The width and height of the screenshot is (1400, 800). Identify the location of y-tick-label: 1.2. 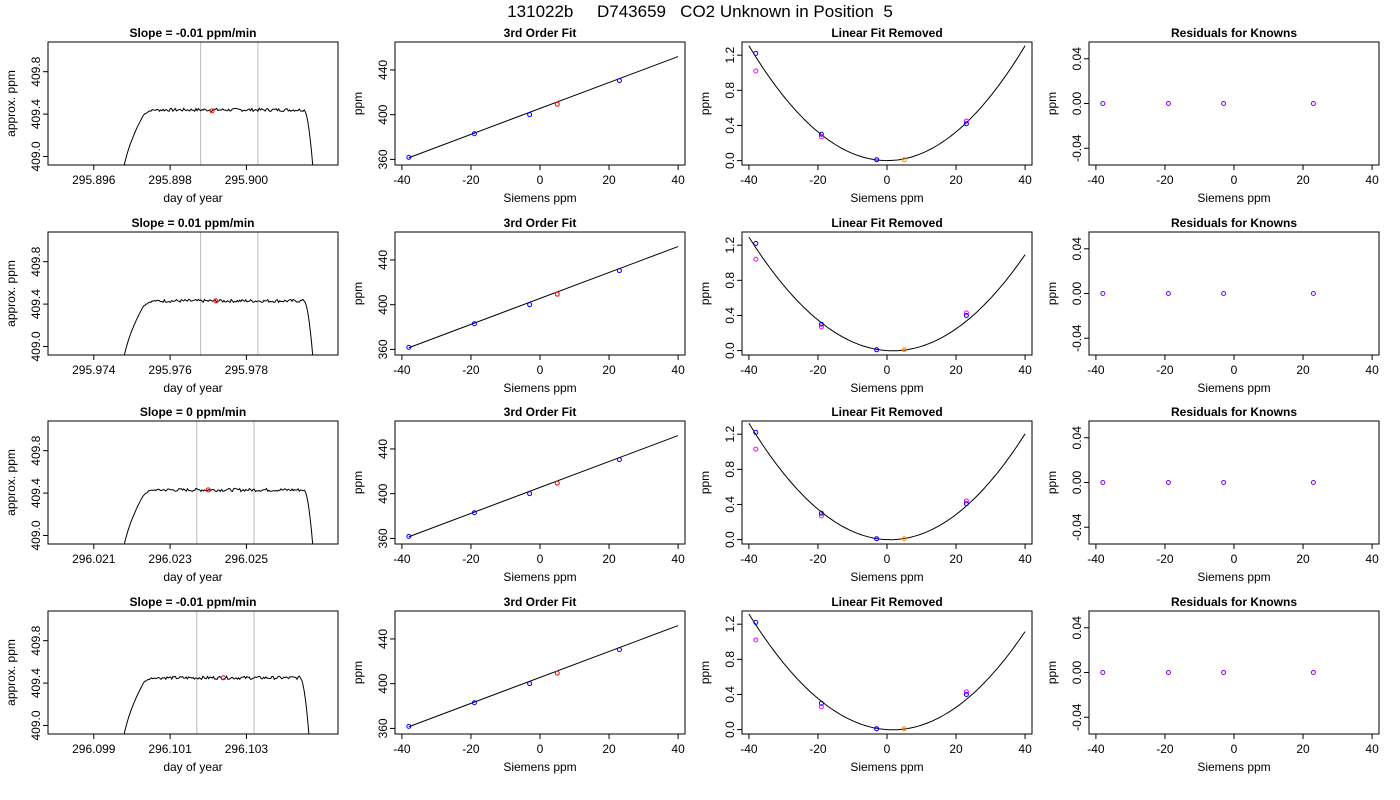
(730, 624).